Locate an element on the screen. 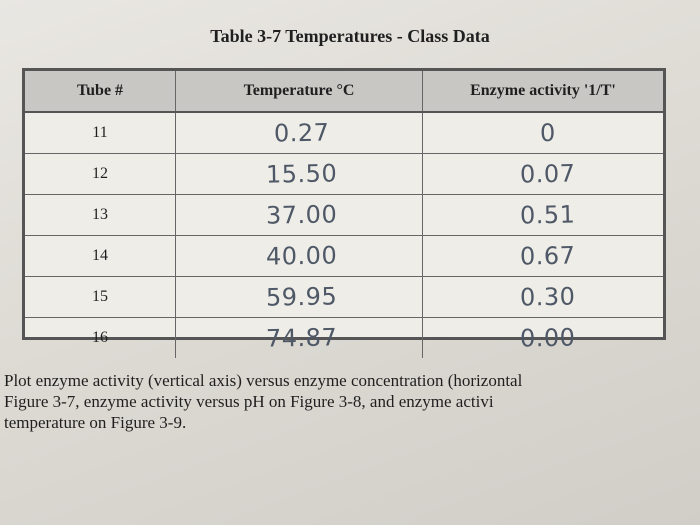 This screenshot has height=525, width=700. tube-number: 11 is located at coordinates (100, 133).